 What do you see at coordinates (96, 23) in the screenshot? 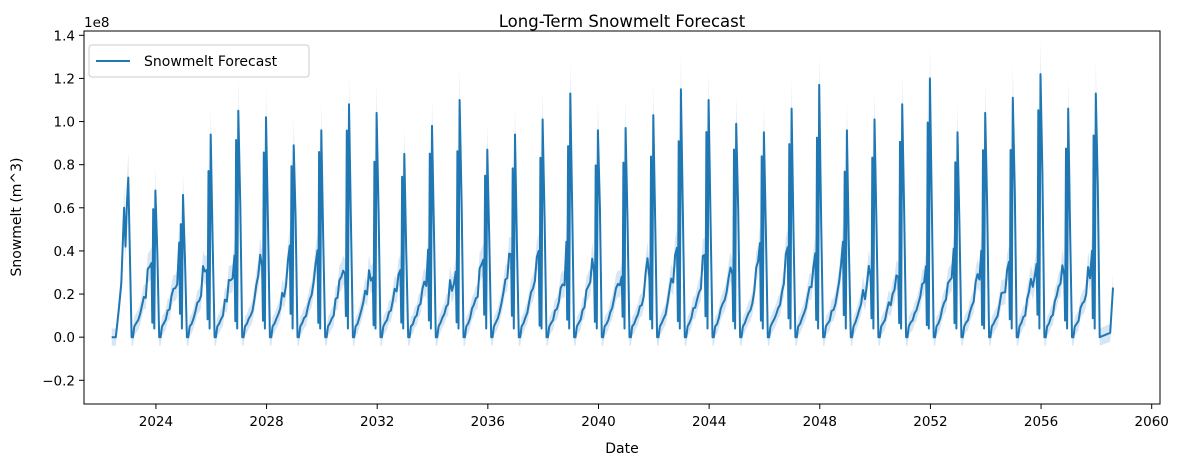
I see `y-offset-label: 1e8` at bounding box center [96, 23].